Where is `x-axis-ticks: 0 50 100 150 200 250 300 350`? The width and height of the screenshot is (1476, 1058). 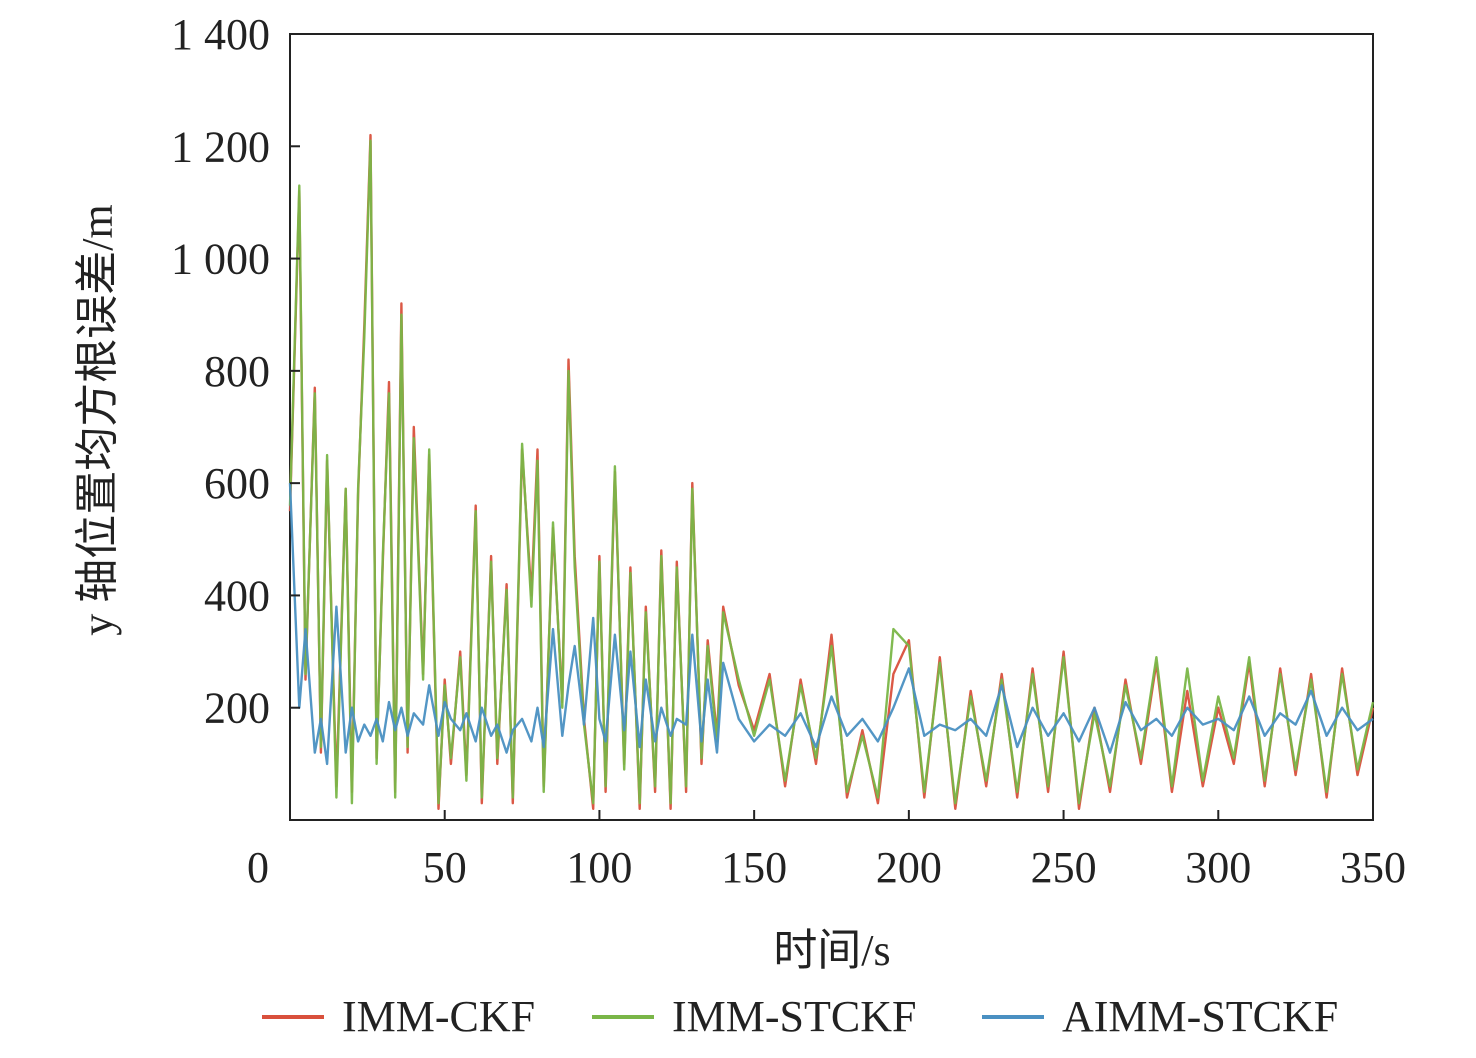 x-axis-ticks: 0 50 100 150 200 250 300 350 is located at coordinates (826, 851).